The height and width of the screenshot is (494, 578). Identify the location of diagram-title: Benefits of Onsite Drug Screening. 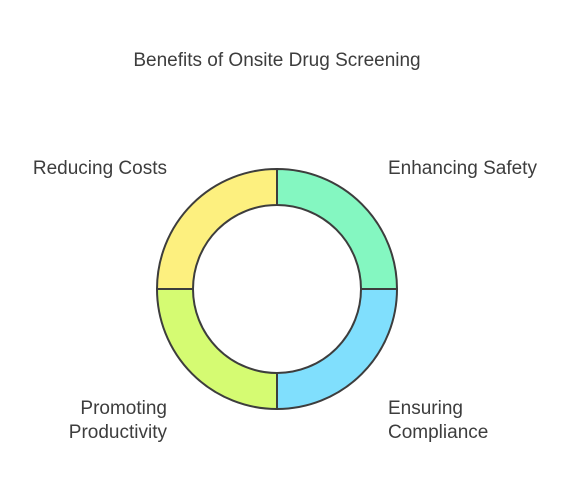
(277, 60).